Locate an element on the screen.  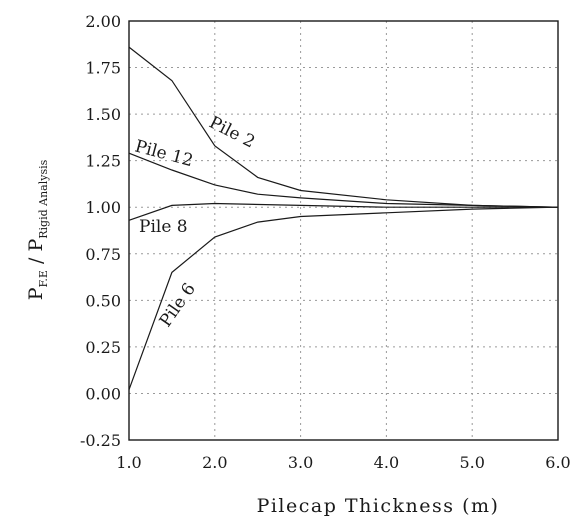
x-tick-label: 4.0 is located at coordinates (386, 462).